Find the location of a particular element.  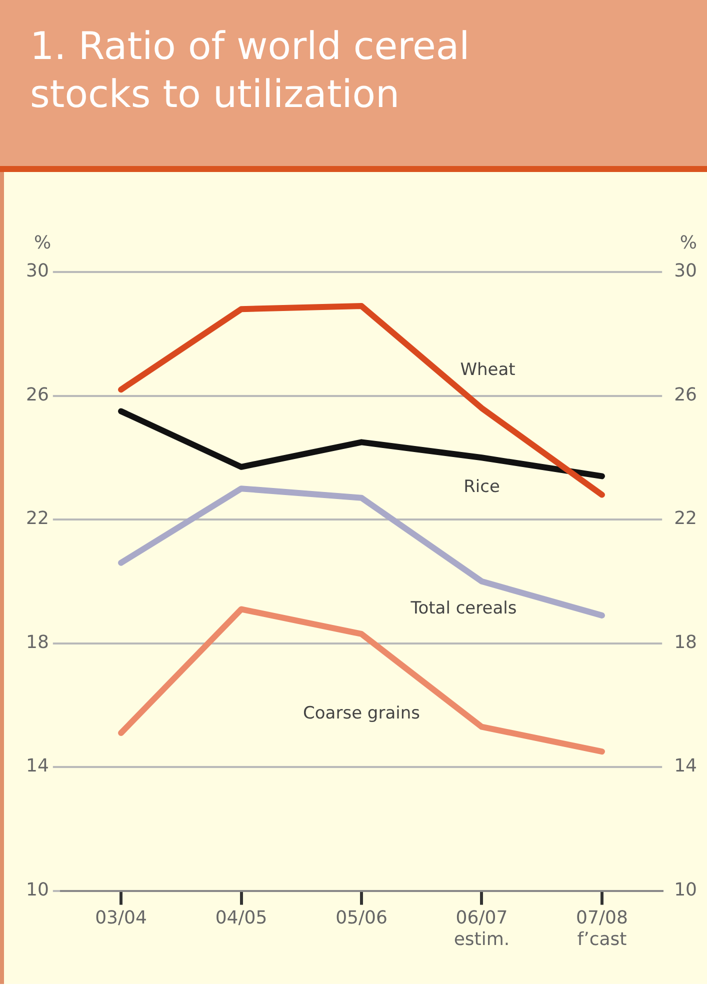

x-tick-label: 04/05 is located at coordinates (241, 917).